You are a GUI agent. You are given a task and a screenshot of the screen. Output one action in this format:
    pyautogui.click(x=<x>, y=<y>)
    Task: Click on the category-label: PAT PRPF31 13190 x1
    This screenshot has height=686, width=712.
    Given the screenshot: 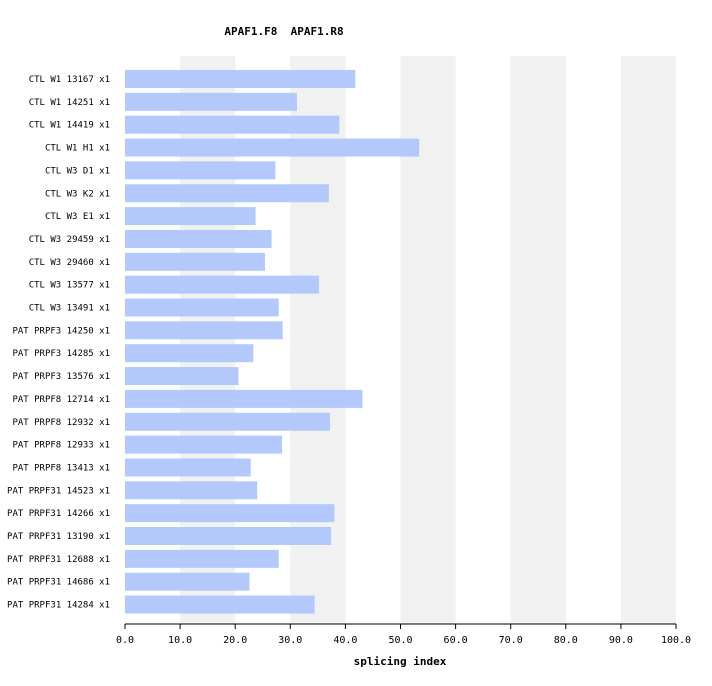 What is the action you would take?
    pyautogui.click(x=58, y=537)
    